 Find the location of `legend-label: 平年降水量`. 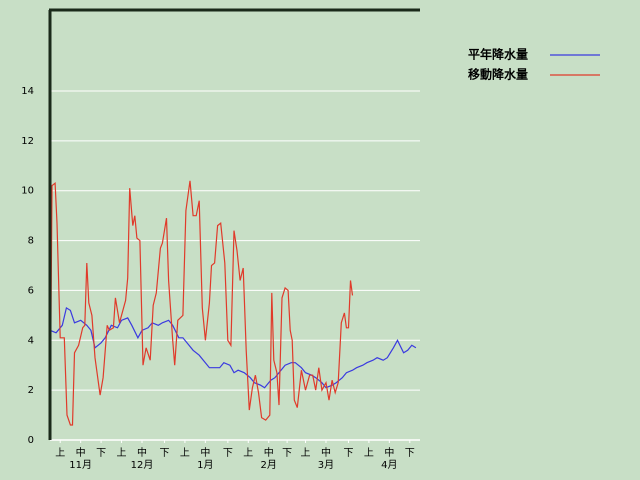

legend-label: 平年降水量 is located at coordinates (498, 54).